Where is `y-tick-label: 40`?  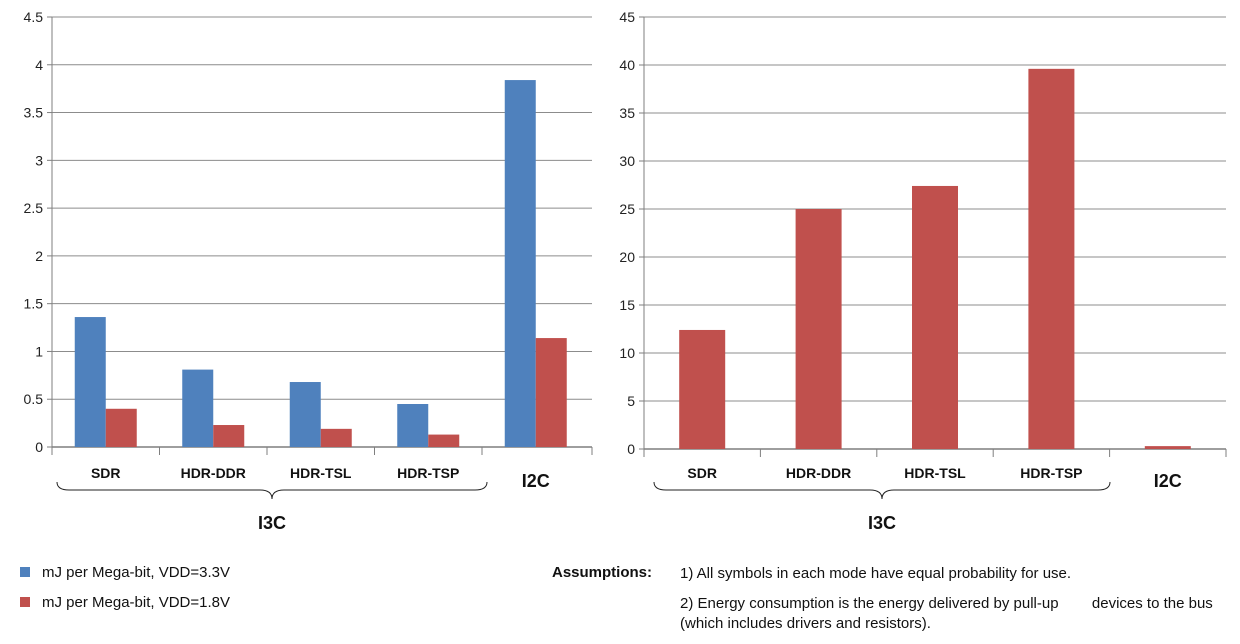 y-tick-label: 40 is located at coordinates (627, 65).